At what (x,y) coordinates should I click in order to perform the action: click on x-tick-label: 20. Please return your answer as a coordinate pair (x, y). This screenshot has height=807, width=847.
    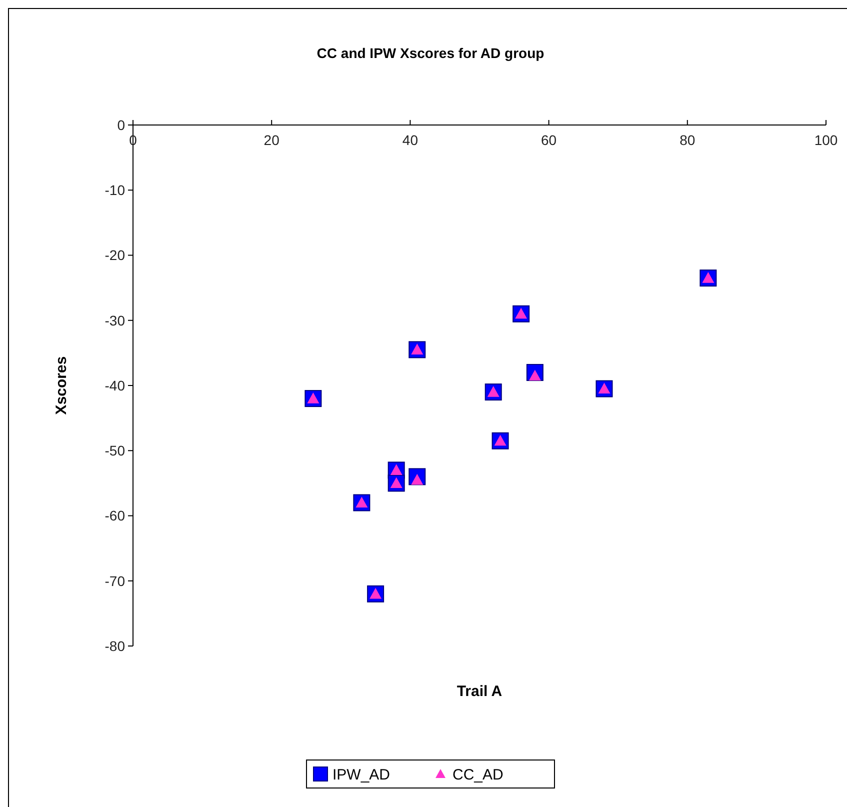
    Looking at the image, I should click on (272, 140).